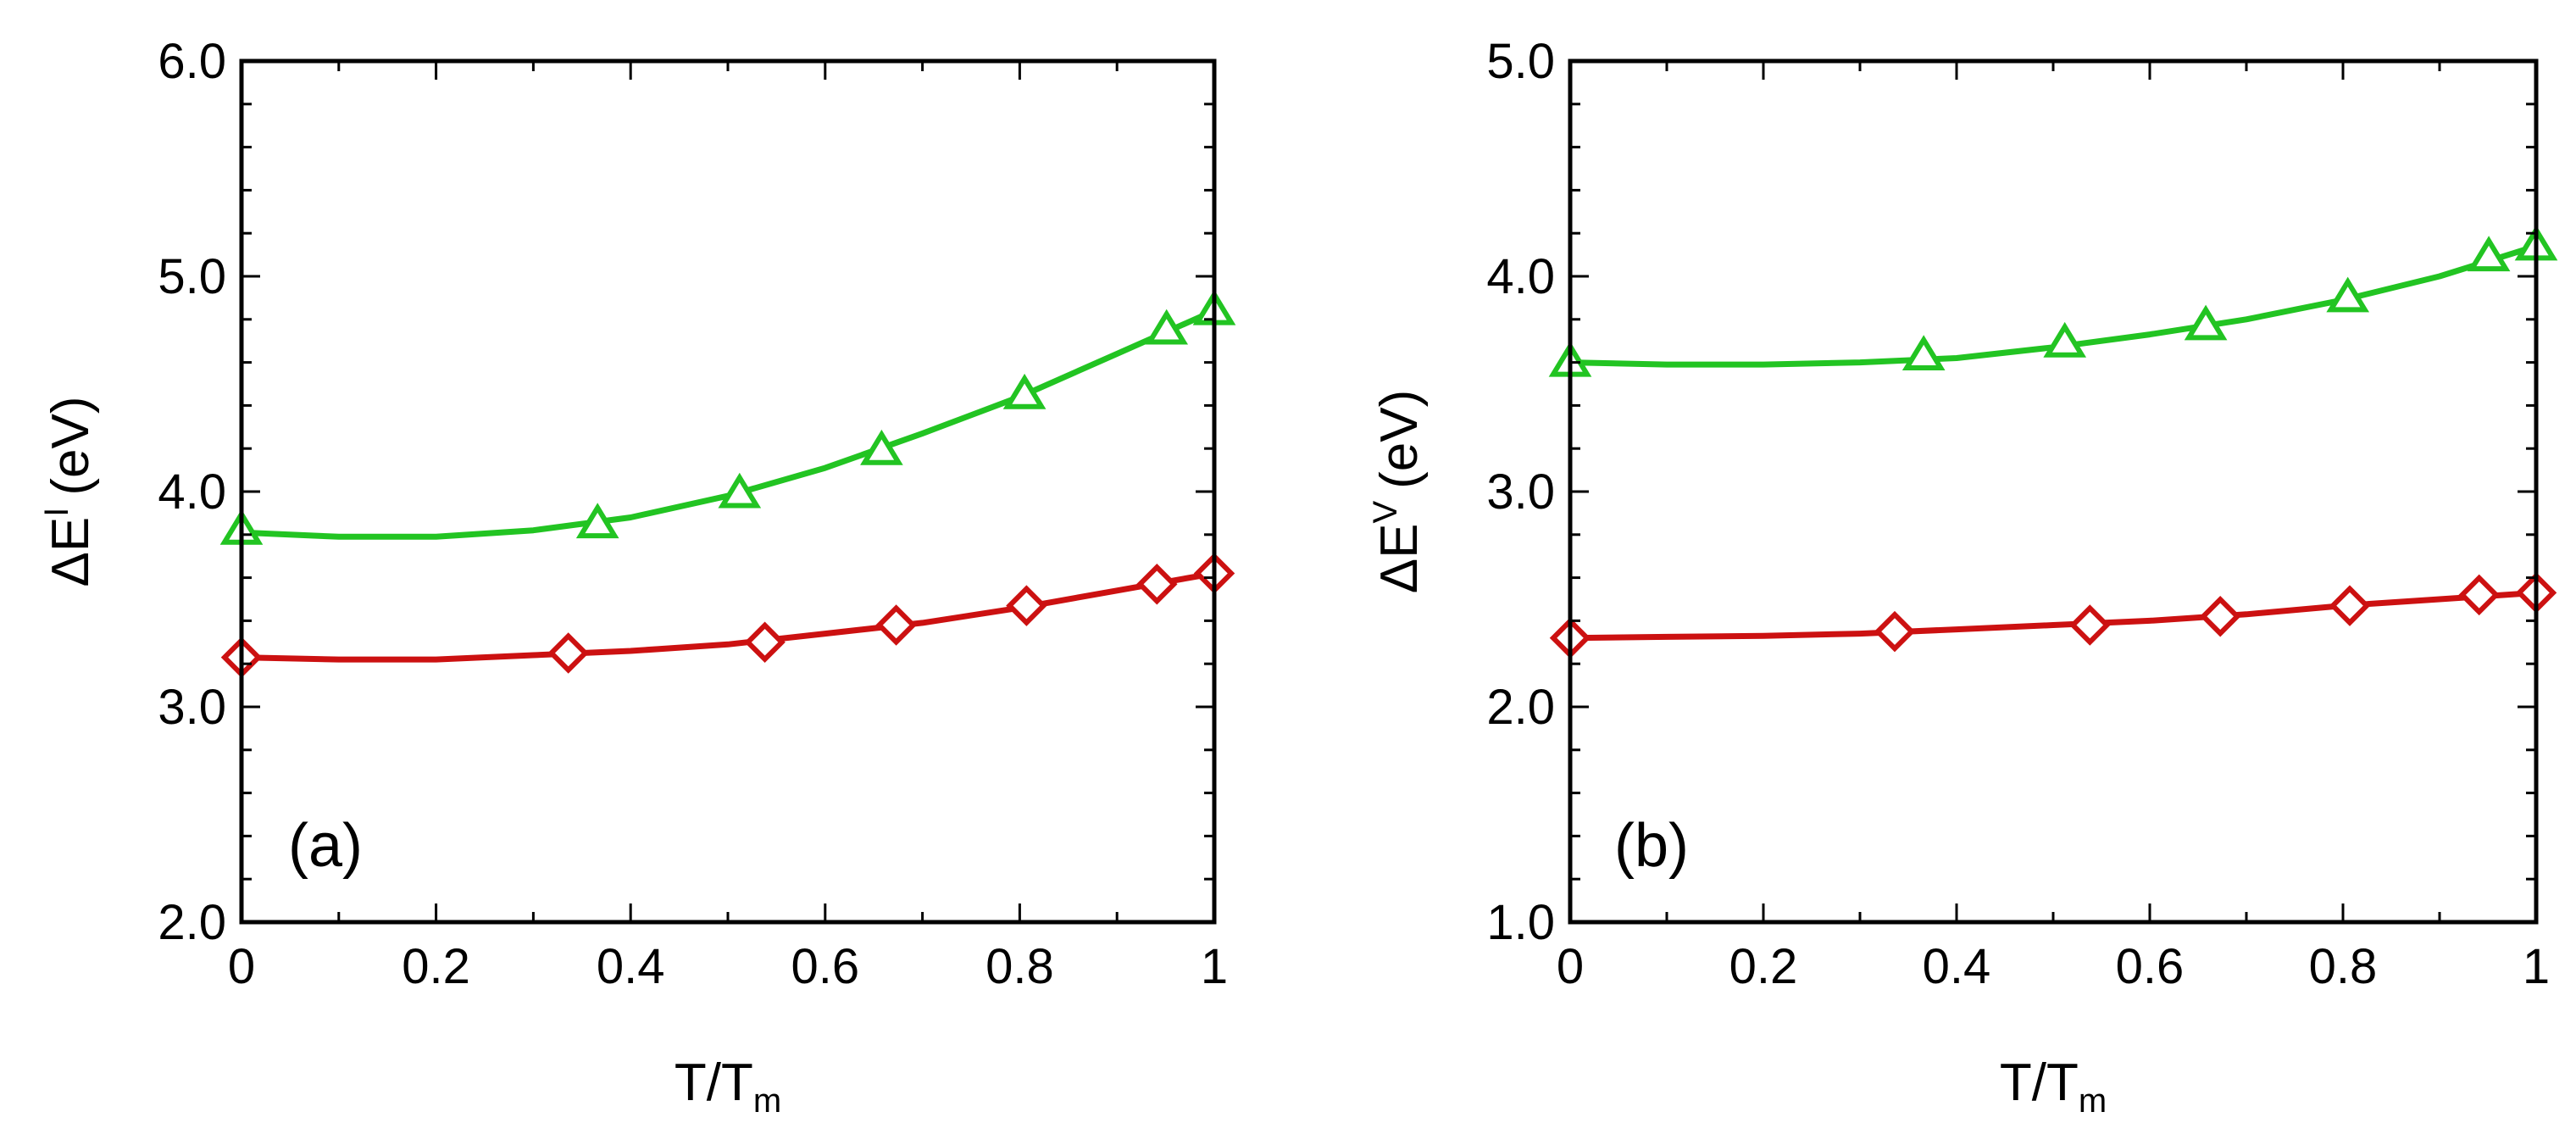 The width and height of the screenshot is (2576, 1123). Describe the element at coordinates (2343, 966) in the screenshot. I see `panel-b-x-tick-label: 0.8` at that location.